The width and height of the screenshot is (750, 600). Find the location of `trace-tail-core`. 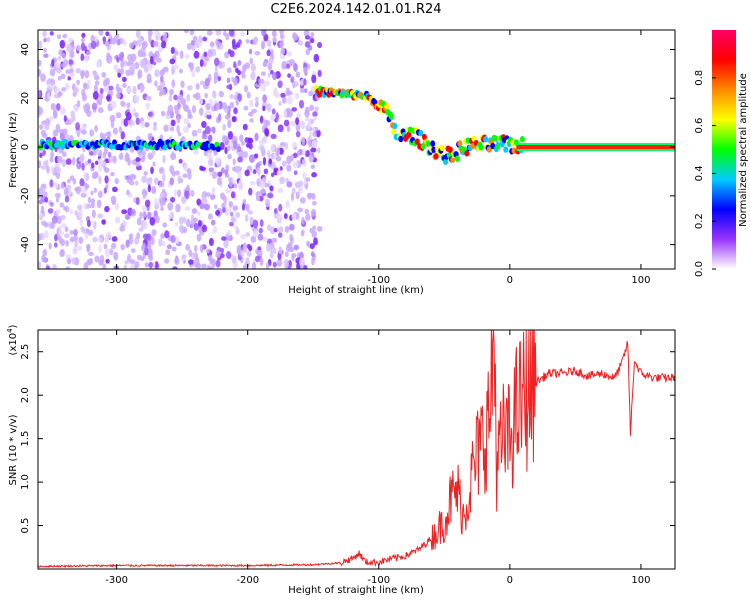

trace-tail-core is located at coordinates (595, 147).